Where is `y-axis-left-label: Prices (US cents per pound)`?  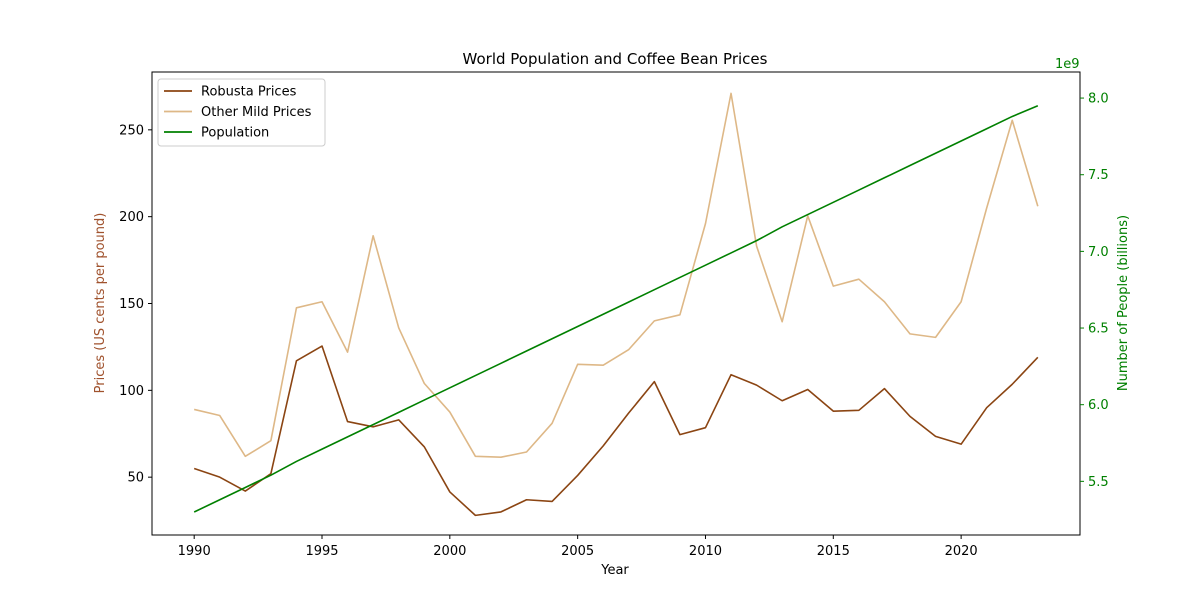
y-axis-left-label: Prices (US cents per pound) is located at coordinates (100, 303).